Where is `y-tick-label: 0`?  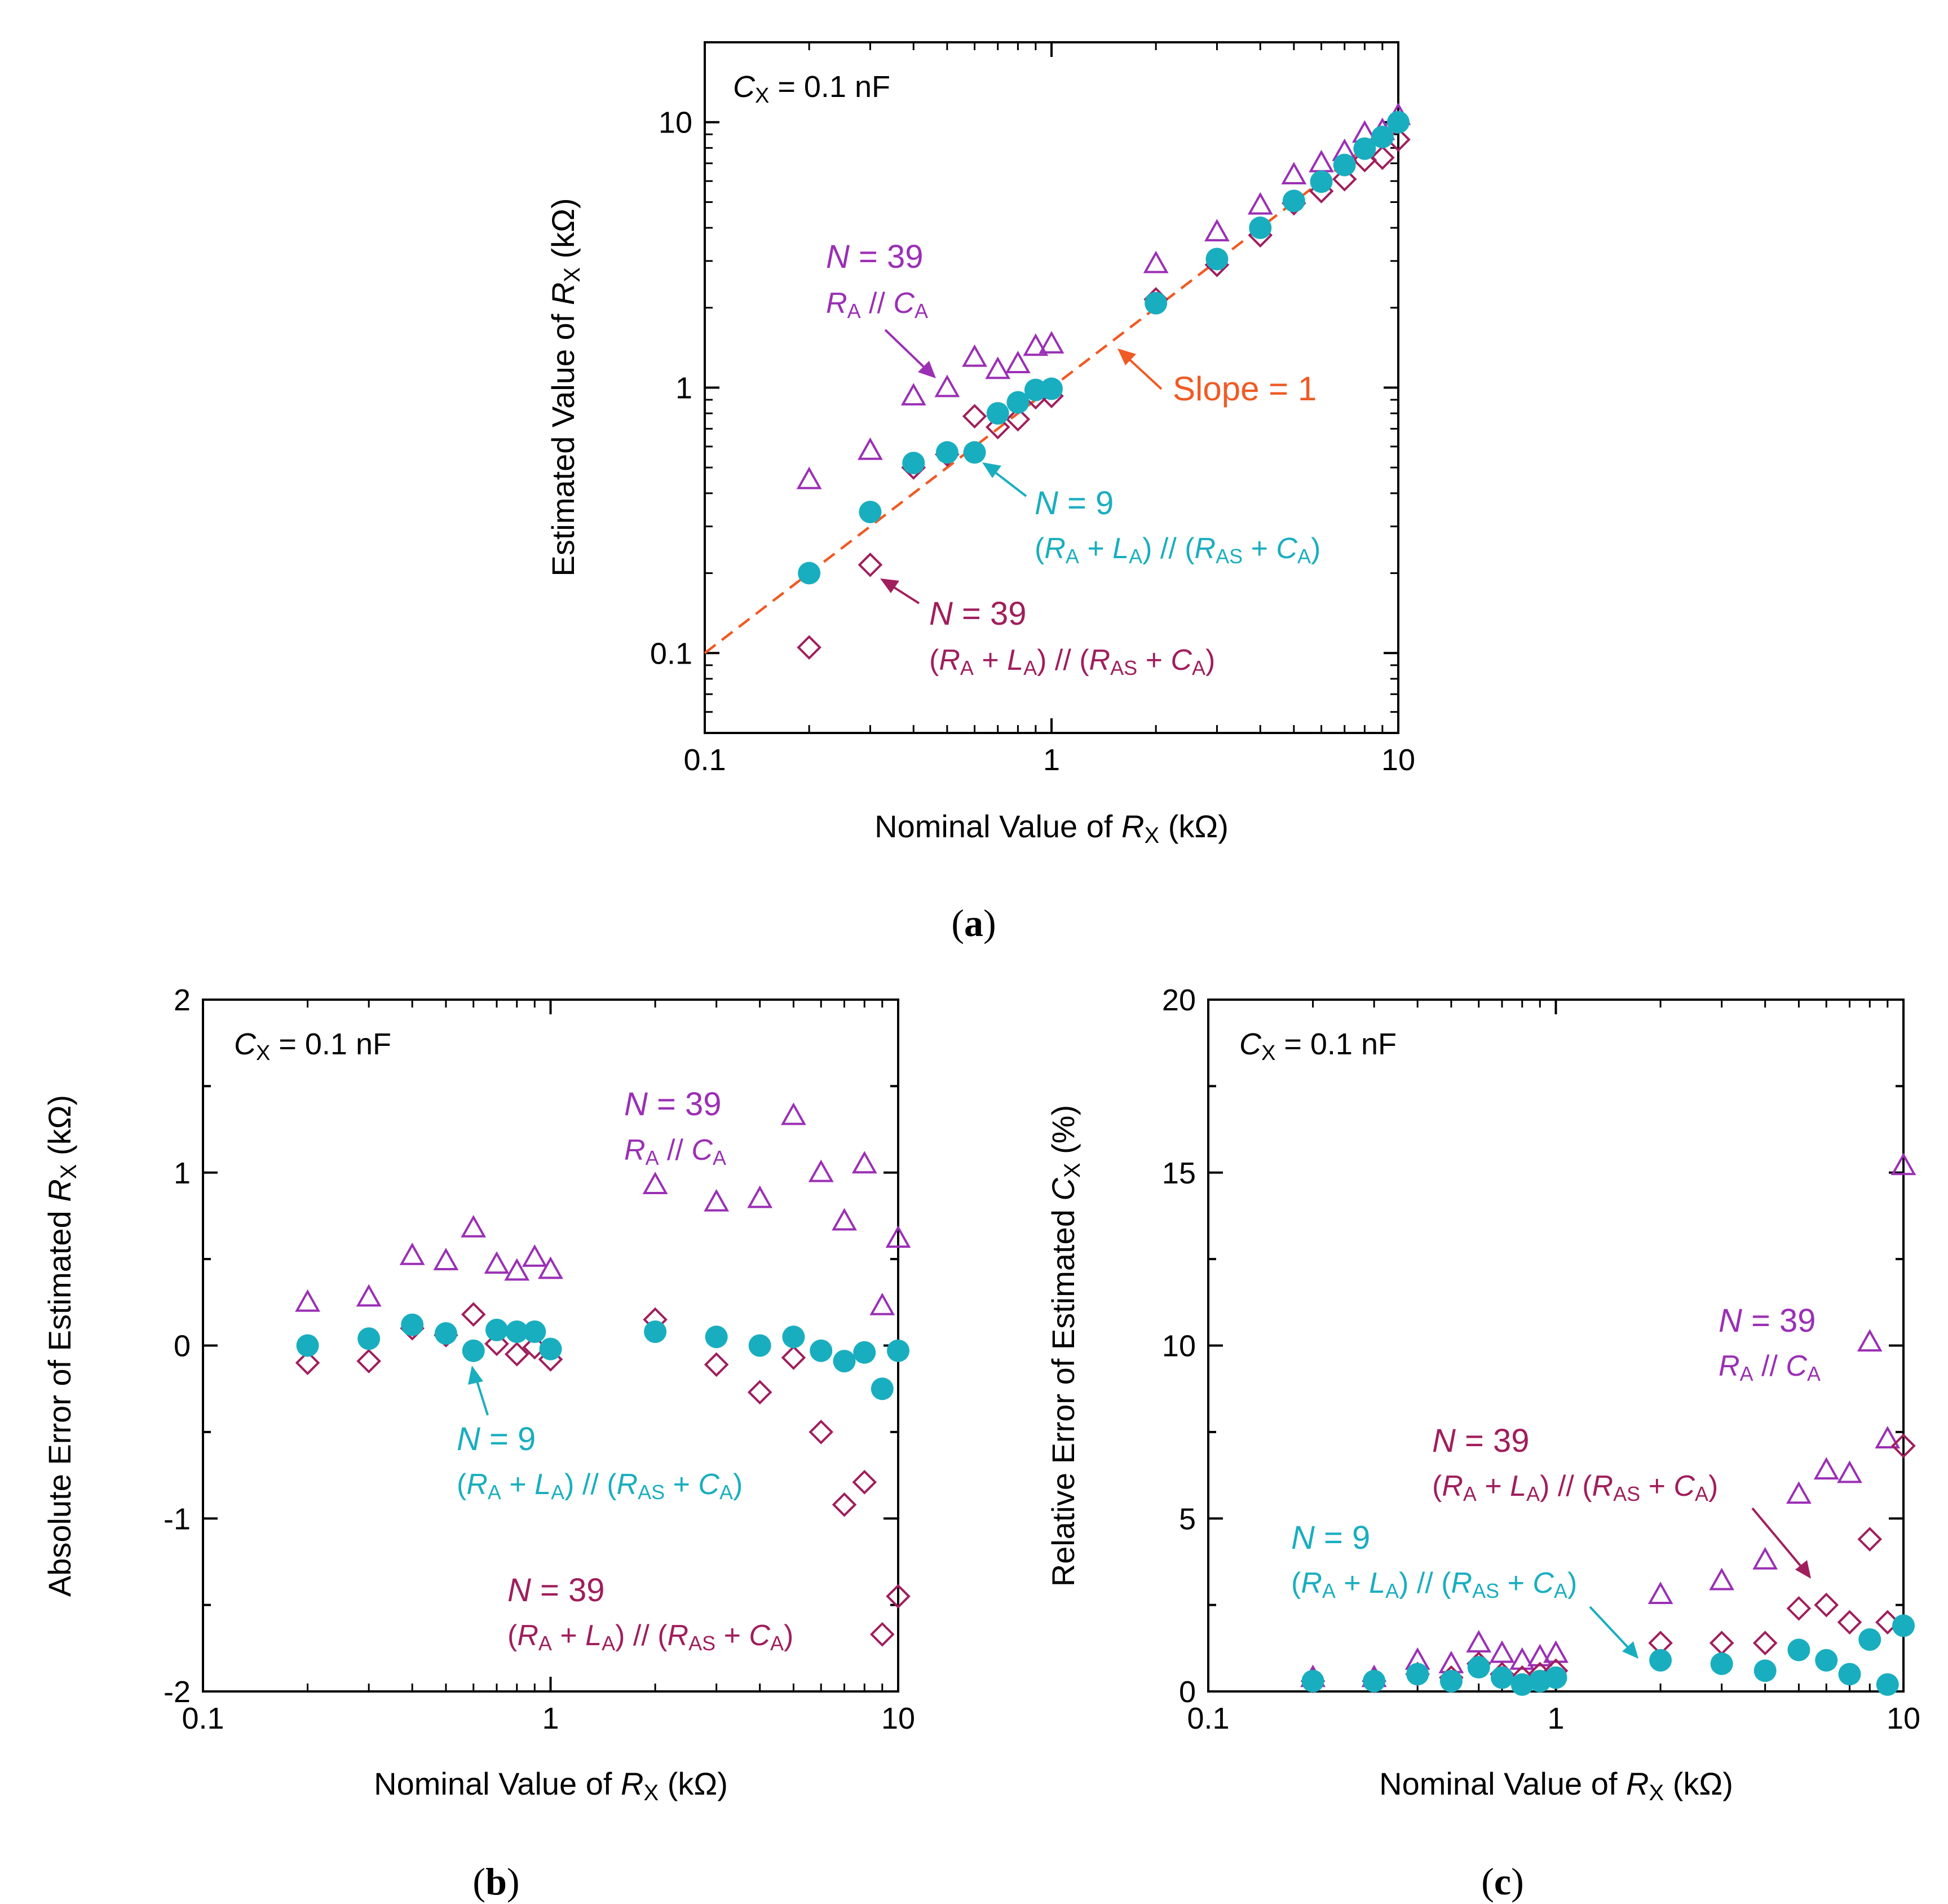
y-tick-label: 0 is located at coordinates (182, 1346).